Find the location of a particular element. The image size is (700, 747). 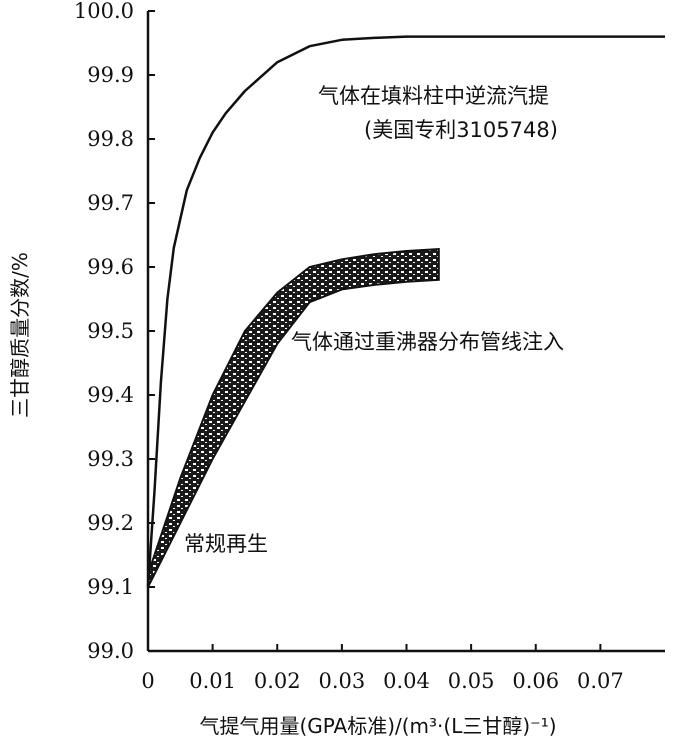

y-tick-label: 100.0 is located at coordinates (104, 11).